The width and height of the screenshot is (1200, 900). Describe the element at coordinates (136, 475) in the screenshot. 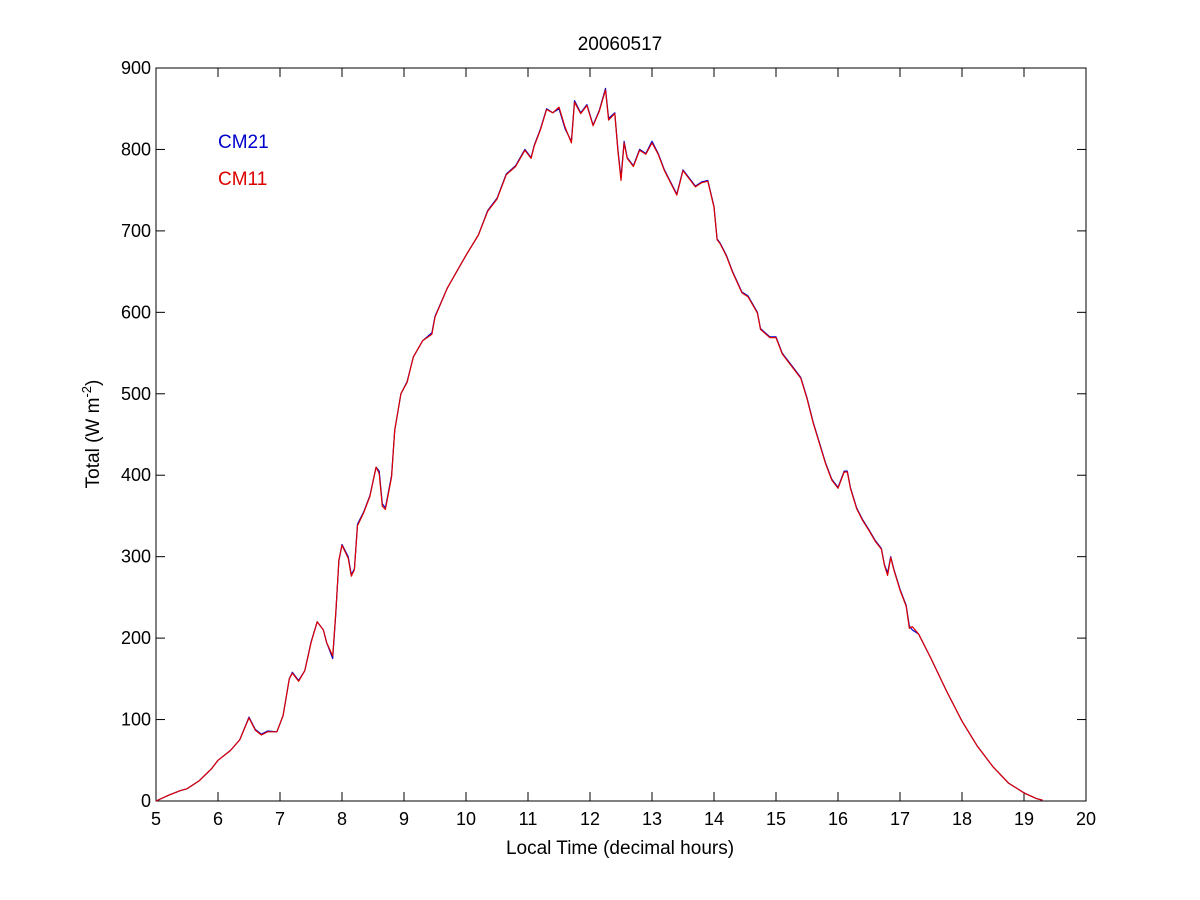

I see `y-tick-label: 400` at that location.